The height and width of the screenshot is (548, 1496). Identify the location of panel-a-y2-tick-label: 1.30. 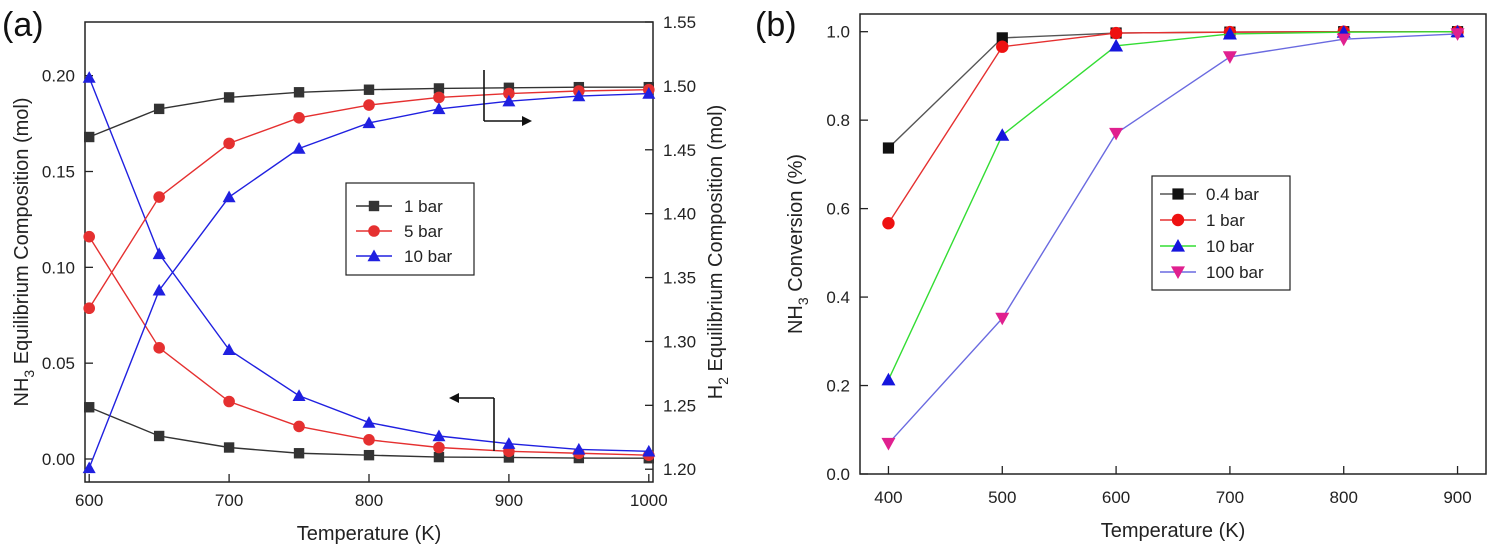
(679, 341).